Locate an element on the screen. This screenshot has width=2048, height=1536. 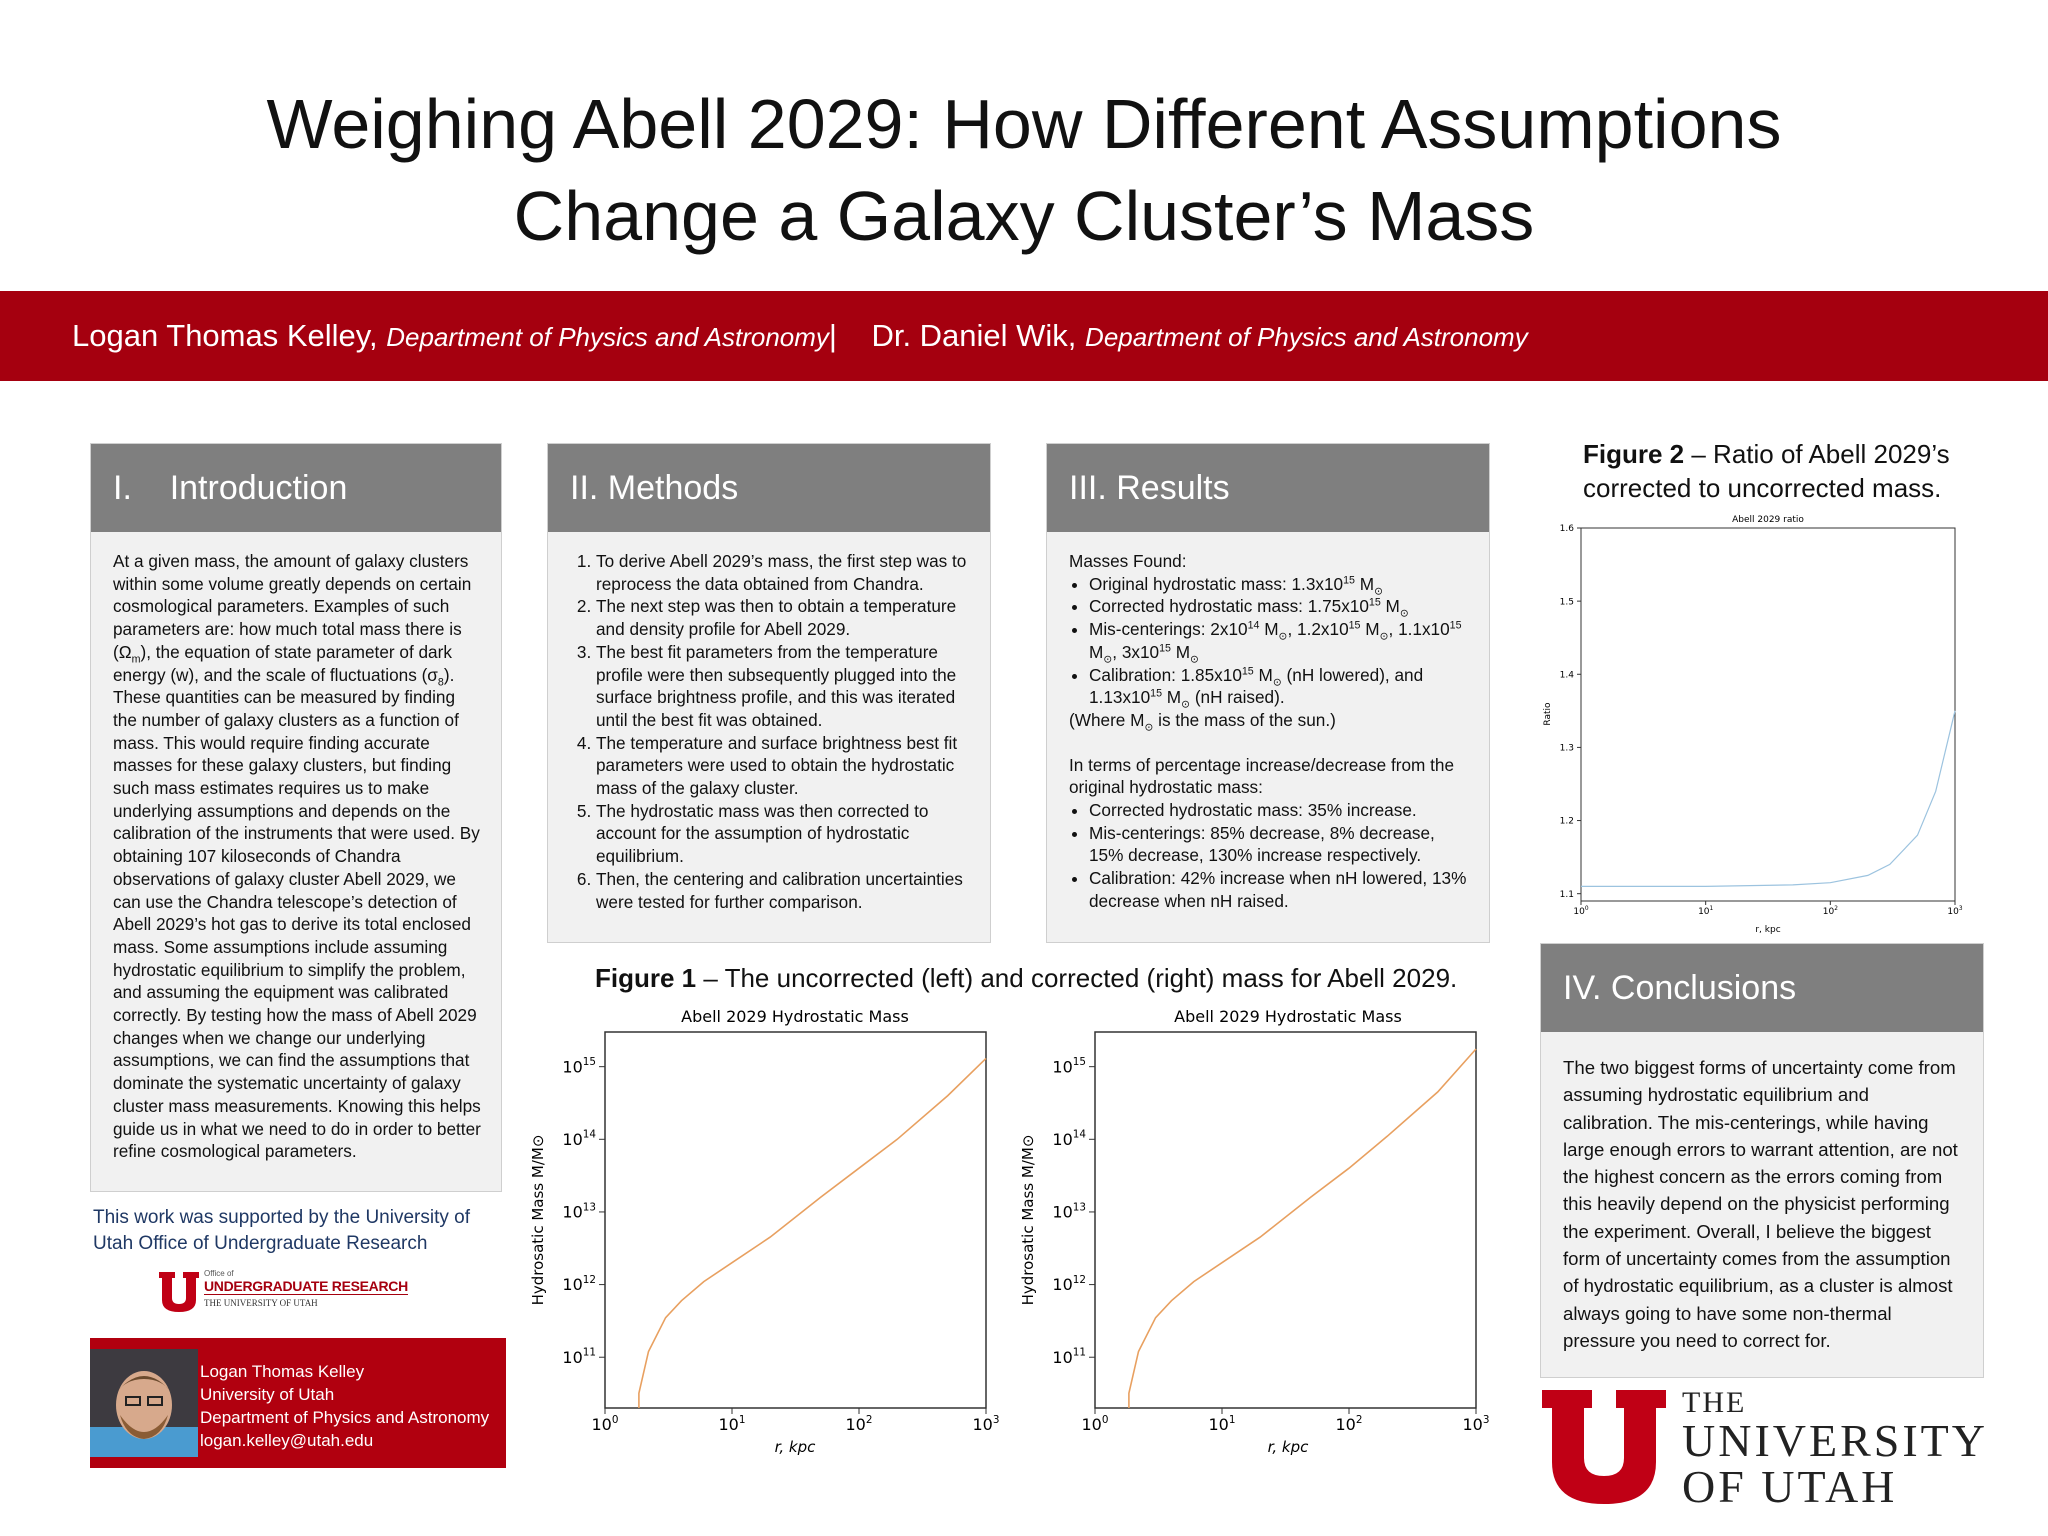
sigma-subscript: 8 is located at coordinates (440, 681).